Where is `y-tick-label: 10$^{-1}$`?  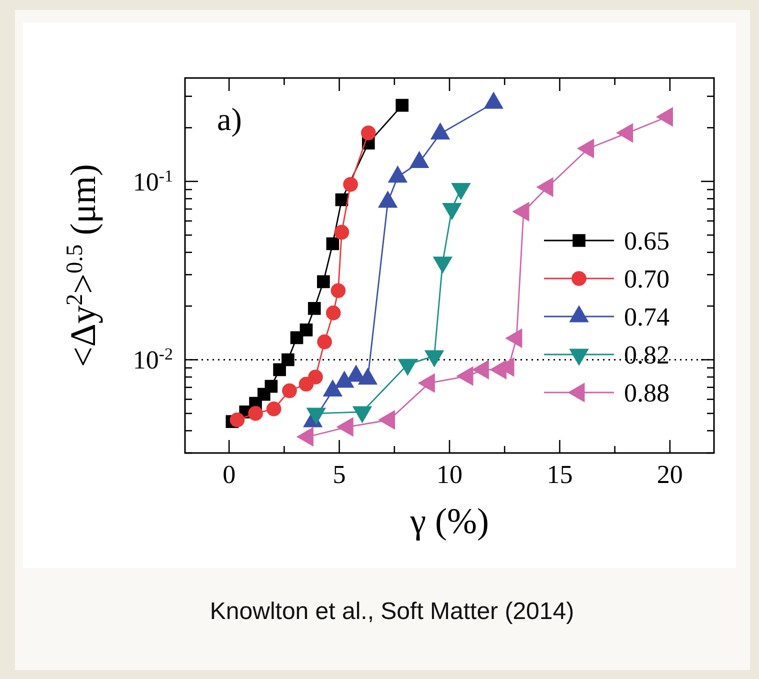 y-tick-label: 10$^{-1}$ is located at coordinates (152, 181).